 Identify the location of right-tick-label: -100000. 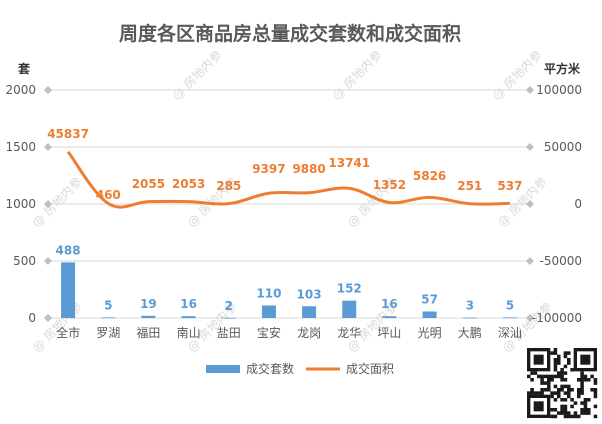
(557, 318).